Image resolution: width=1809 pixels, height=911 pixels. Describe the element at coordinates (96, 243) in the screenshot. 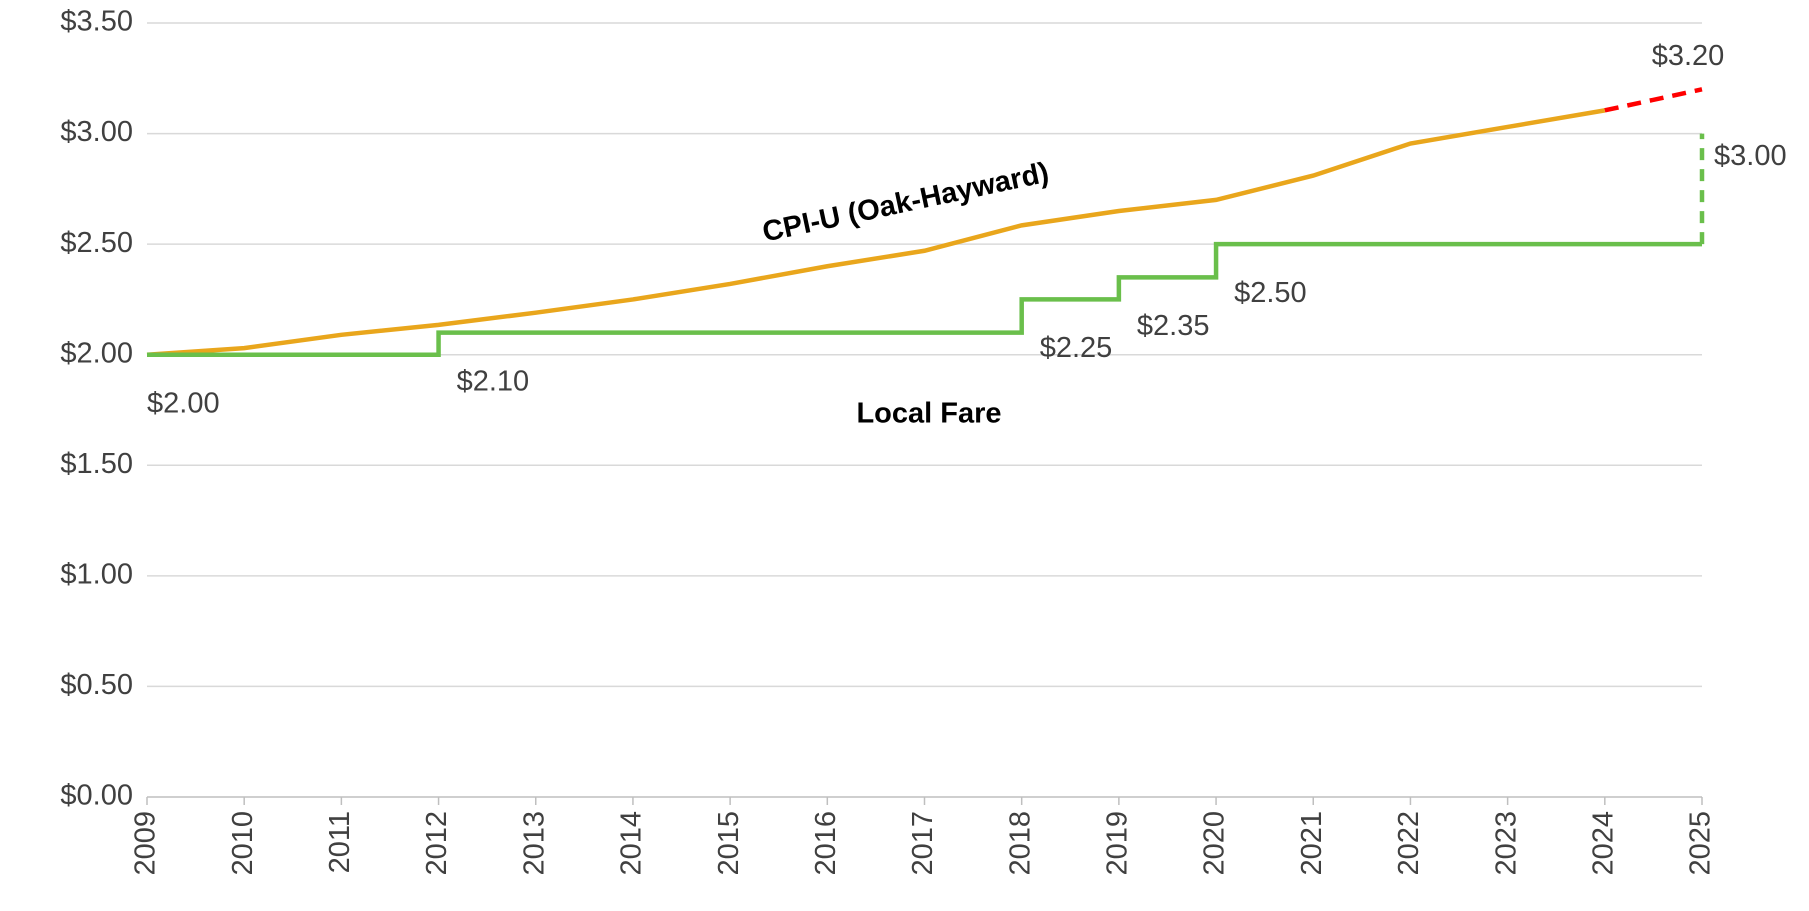

I see `y-tick-label: $2.50` at that location.